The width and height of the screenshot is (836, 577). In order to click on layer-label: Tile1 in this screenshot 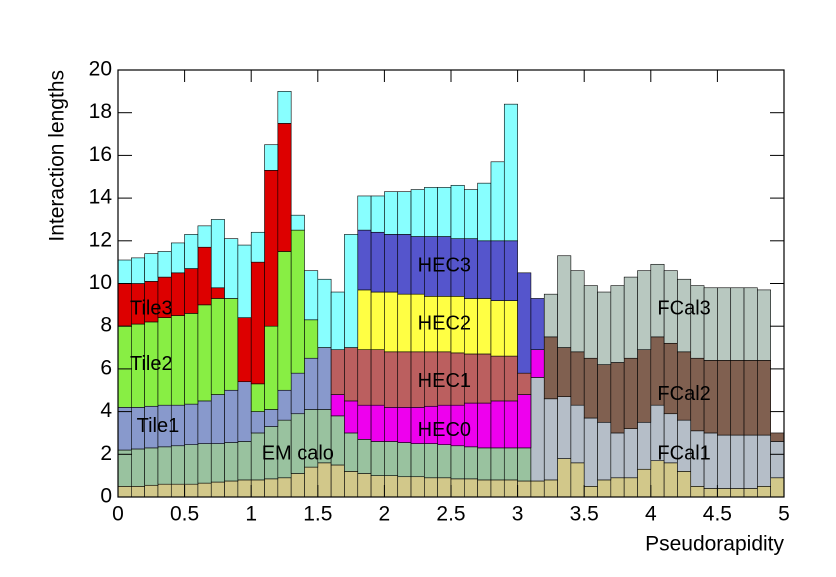, I will do `click(158, 426)`.